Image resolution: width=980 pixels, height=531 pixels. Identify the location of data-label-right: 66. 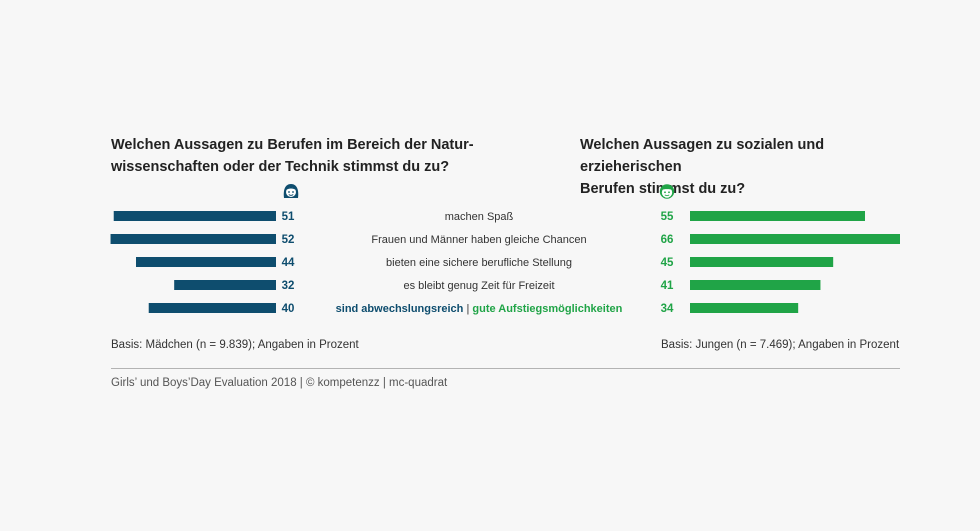
(667, 240).